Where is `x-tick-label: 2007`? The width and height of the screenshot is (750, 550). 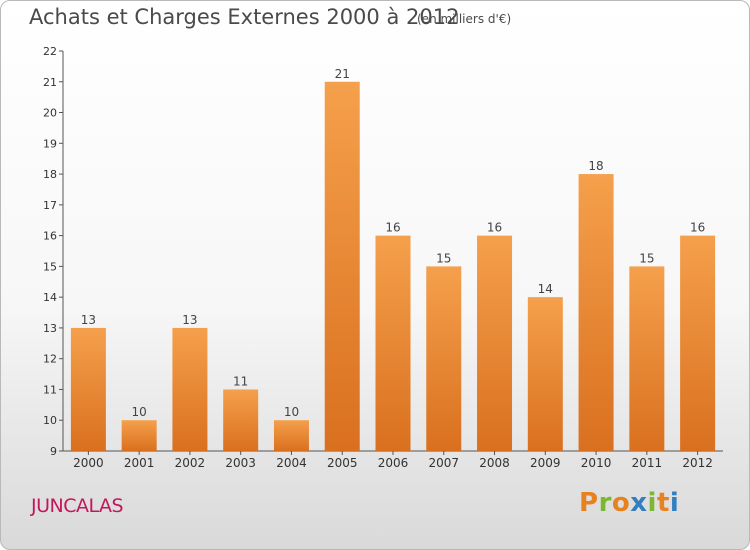
x-tick-label: 2007 is located at coordinates (443, 463).